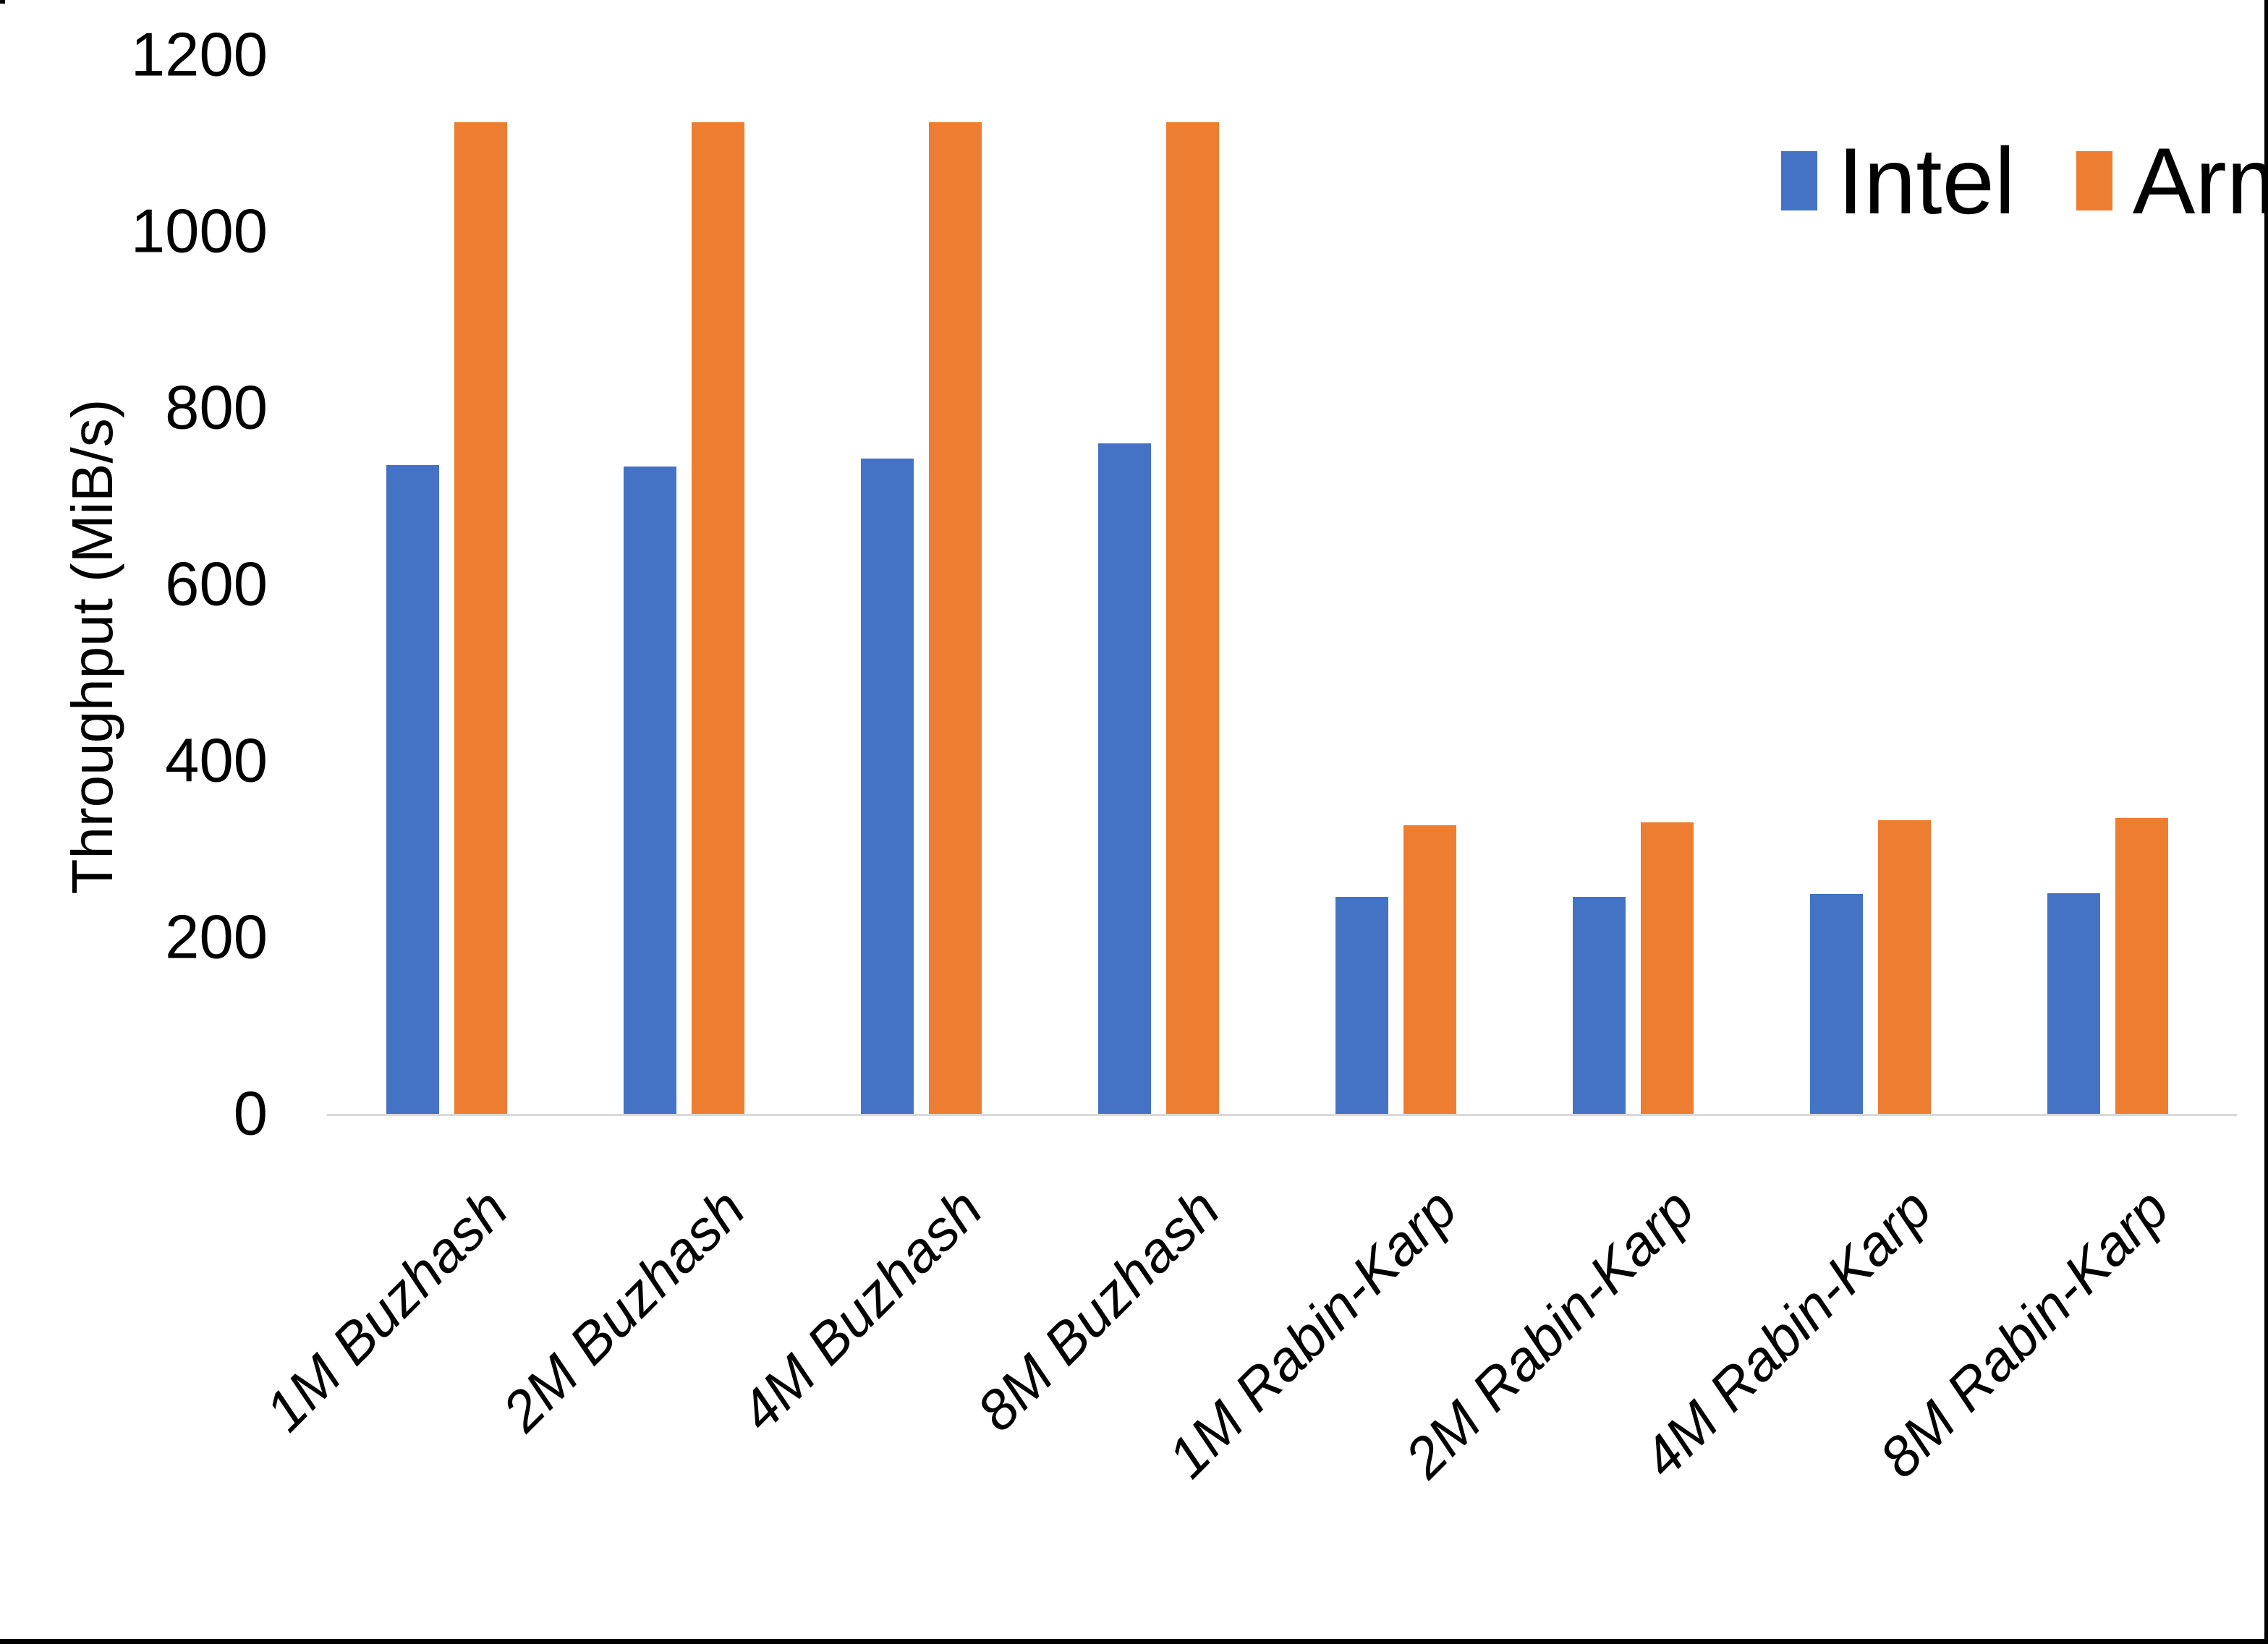  I want to click on y-tick-label: 600, so click(216, 584).